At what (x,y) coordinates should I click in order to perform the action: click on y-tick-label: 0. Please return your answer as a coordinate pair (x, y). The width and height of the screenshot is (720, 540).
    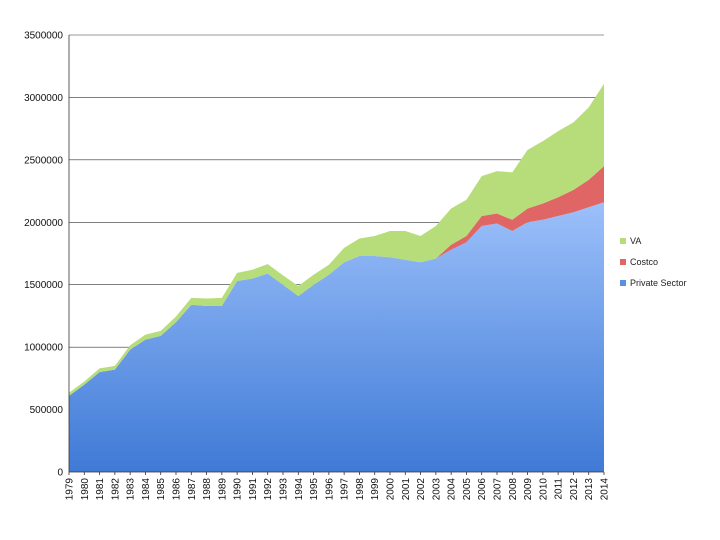
    Looking at the image, I should click on (60, 473).